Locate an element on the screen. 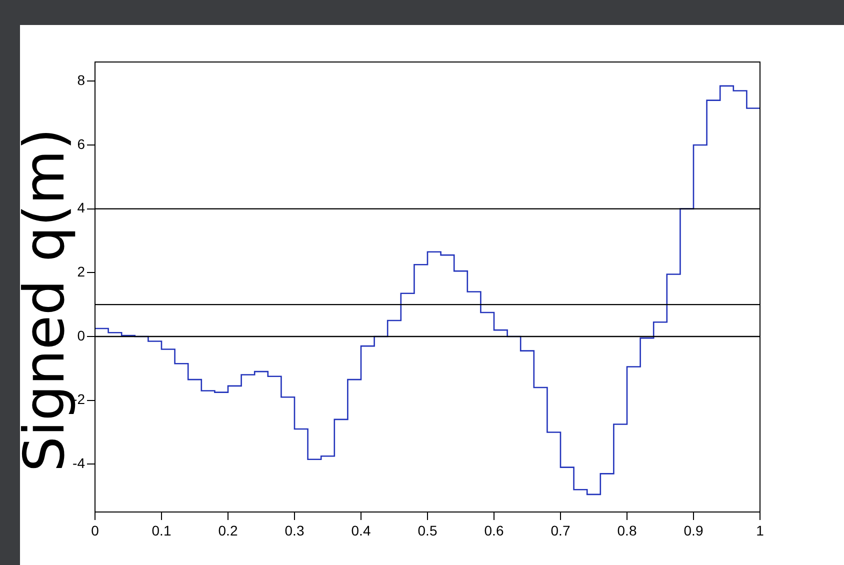 The image size is (844, 565). x-tick-label: 0.6 is located at coordinates (494, 530).